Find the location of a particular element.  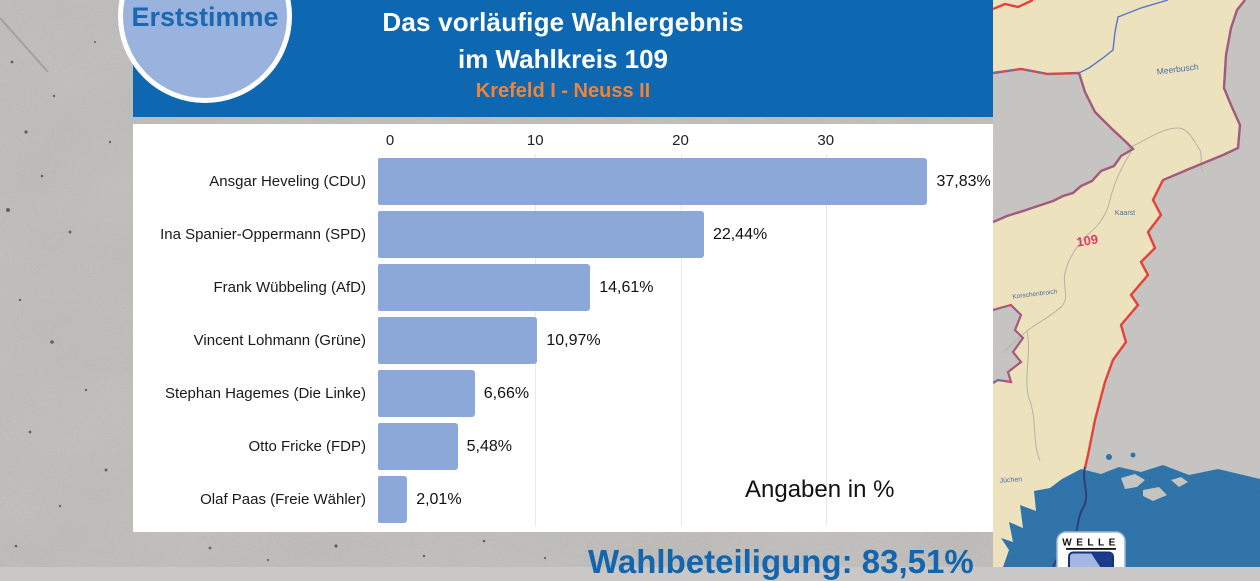

bar-row: Ina Spanier-Oppermann (SPD) 22,44% is located at coordinates (563, 234).